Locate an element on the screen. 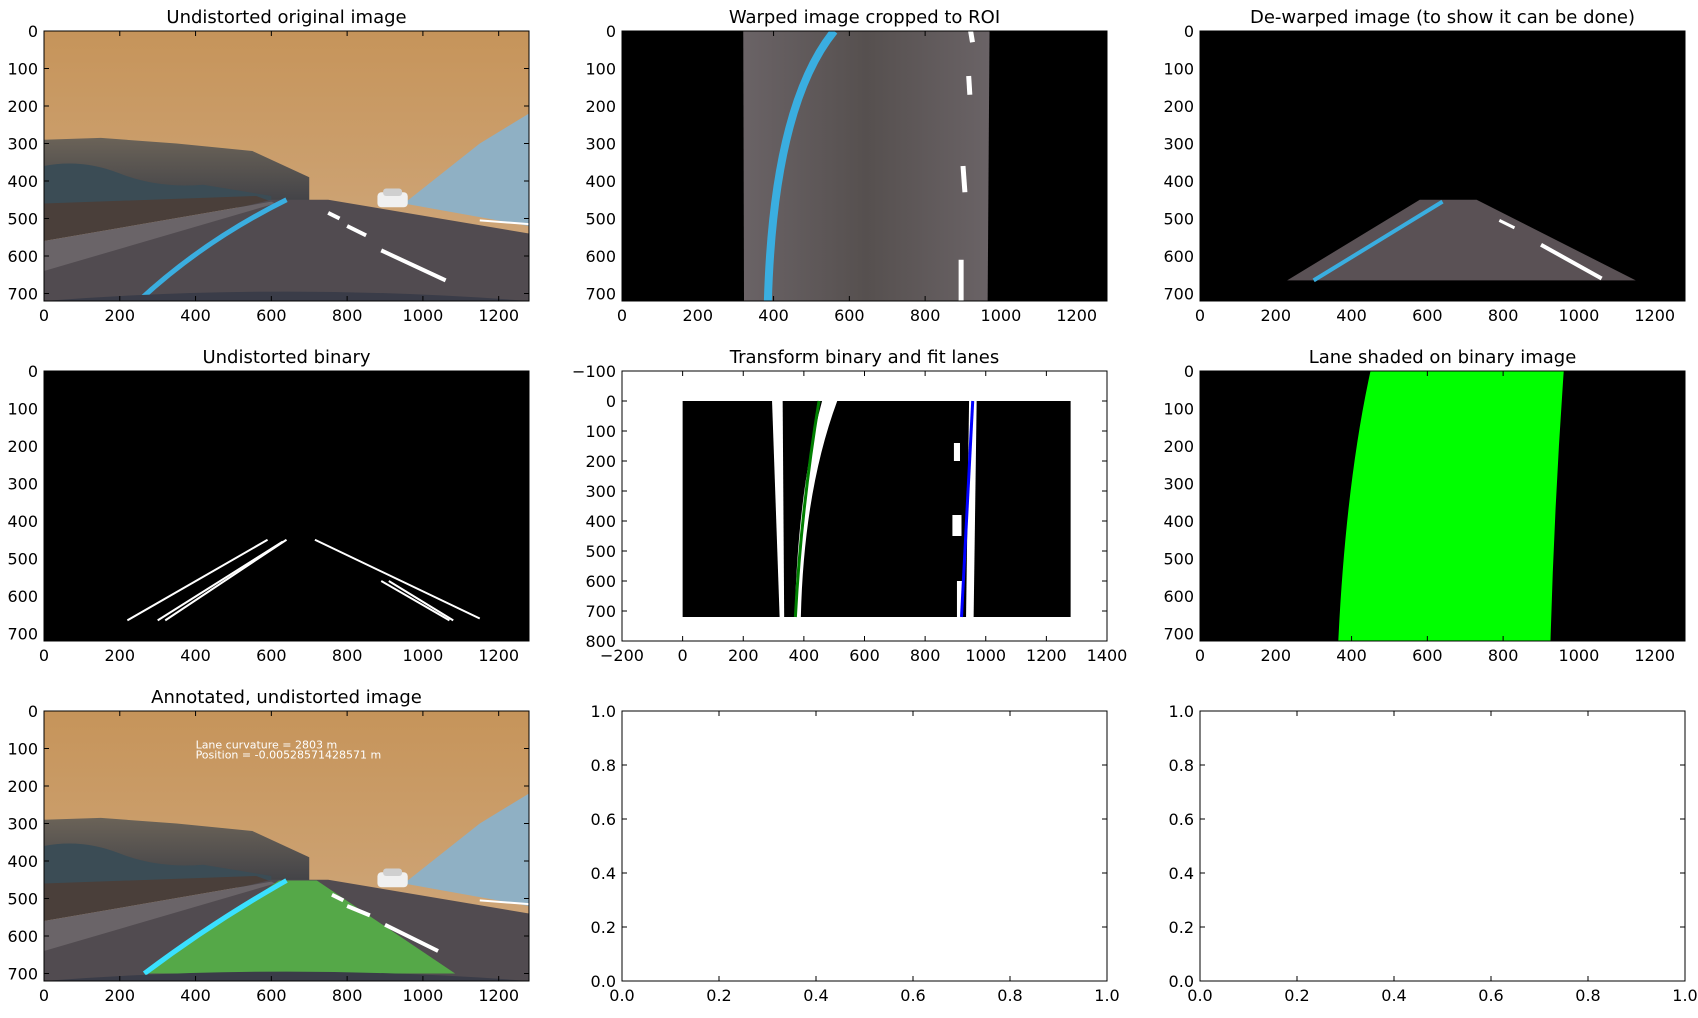  panel-6-xtick-label: 1200 is located at coordinates (498, 995).